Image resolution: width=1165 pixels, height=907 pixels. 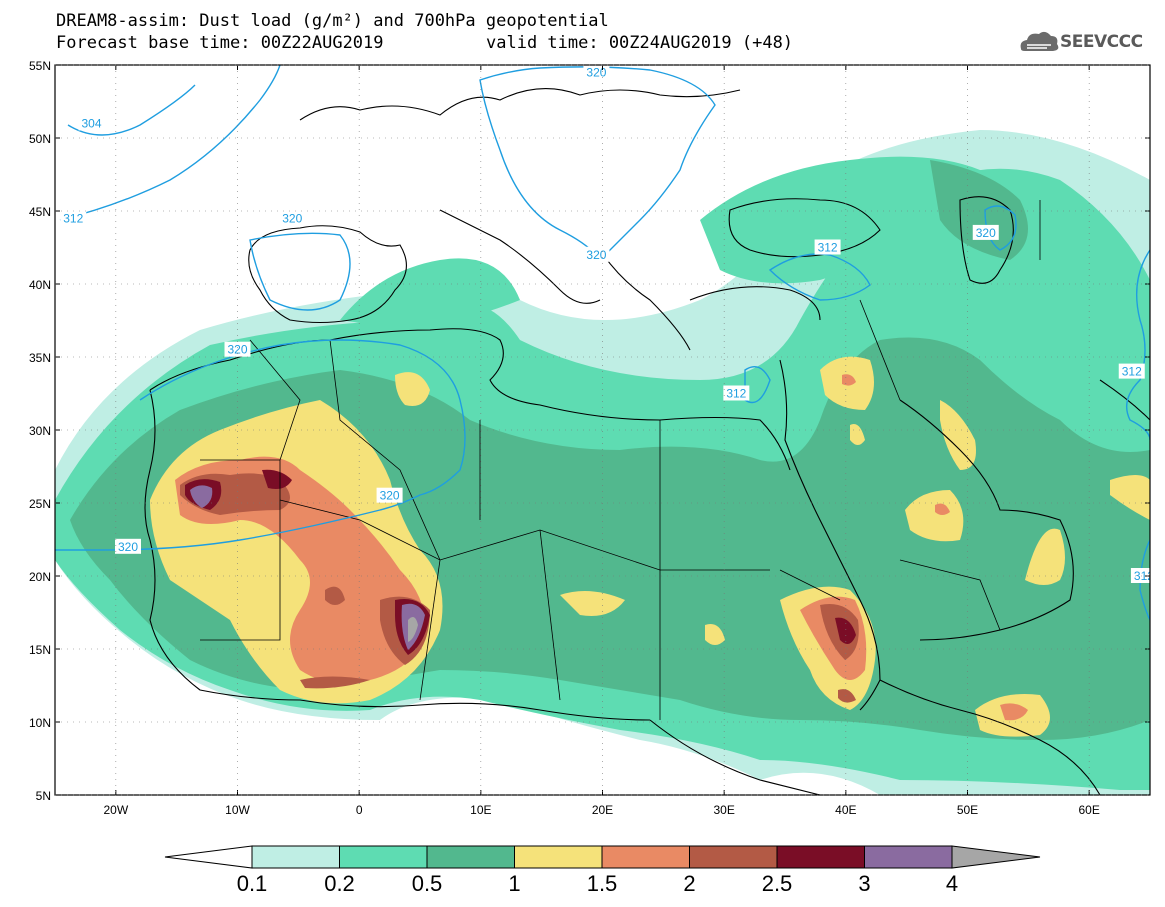 What do you see at coordinates (40, 358) in the screenshot?
I see `lat-label: 35N` at bounding box center [40, 358].